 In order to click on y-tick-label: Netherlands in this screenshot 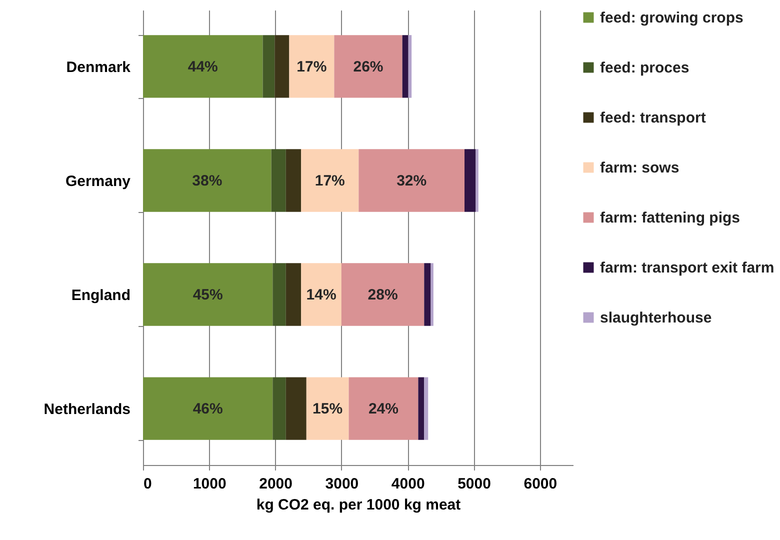, I will do `click(87, 409)`.